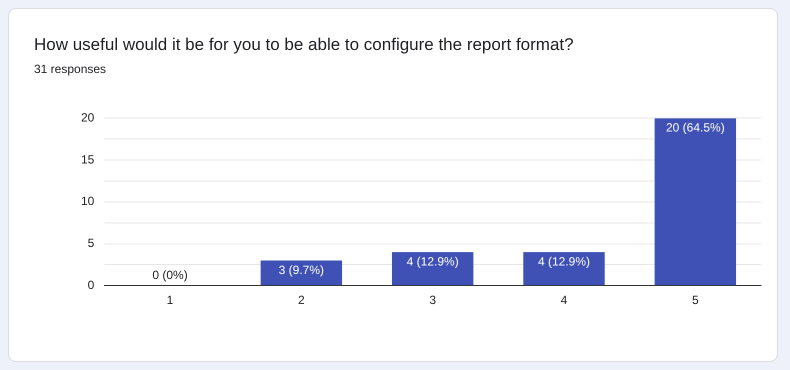 This screenshot has height=370, width=790. I want to click on x-tick-label: 1, so click(170, 300).